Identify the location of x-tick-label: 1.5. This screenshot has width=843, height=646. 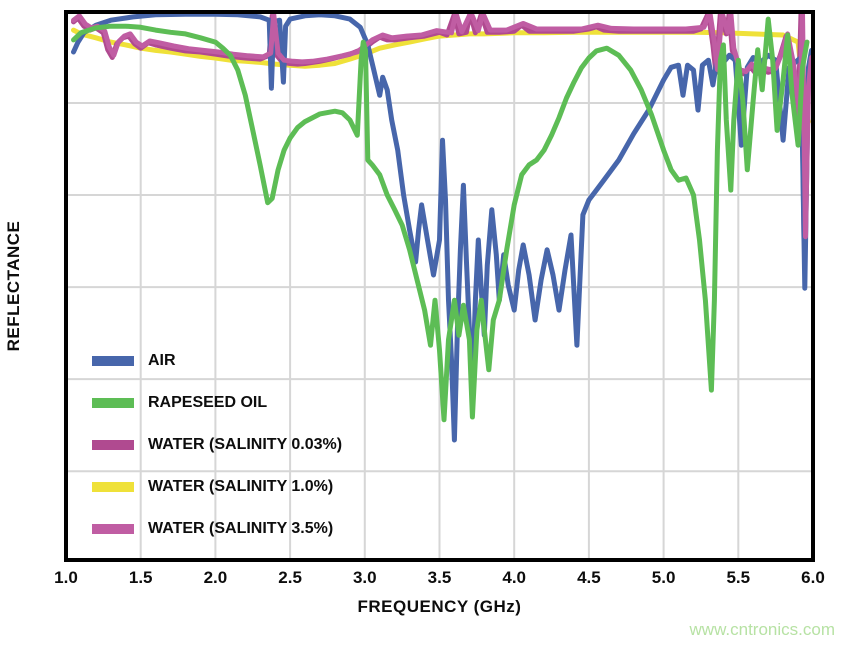
(140, 577).